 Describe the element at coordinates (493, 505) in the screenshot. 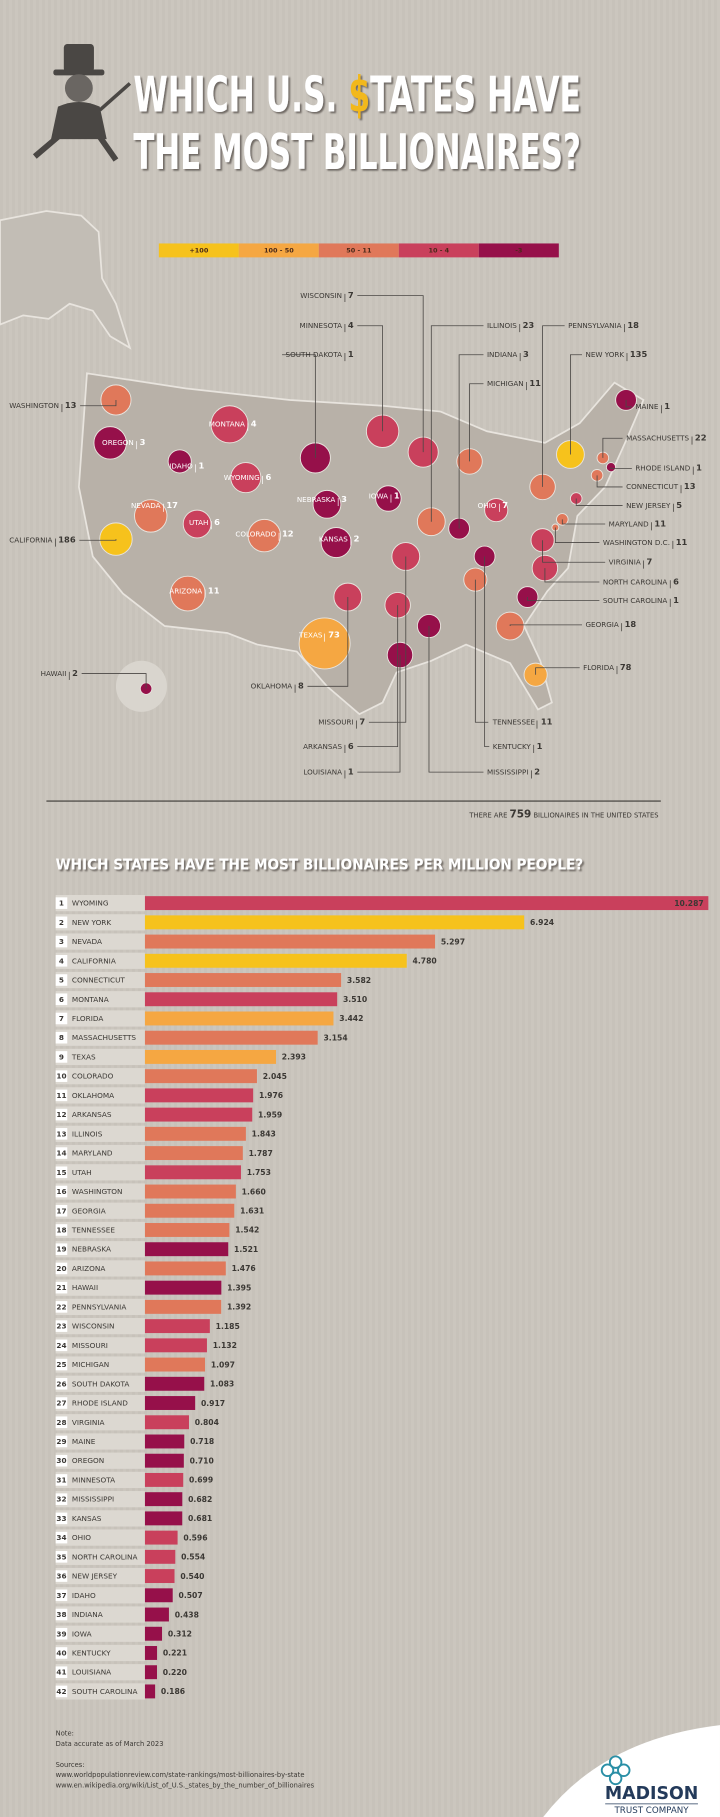

I see `map-label: OHIO 7` at that location.